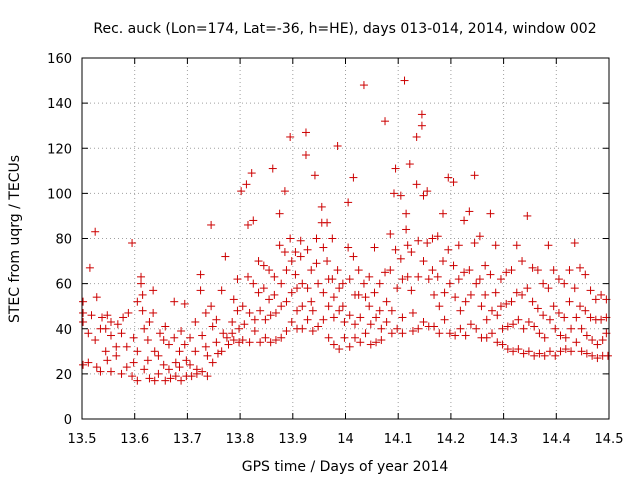 The image size is (640, 480). Describe the element at coordinates (59, 149) in the screenshot. I see `y-tick-label: 120` at that location.